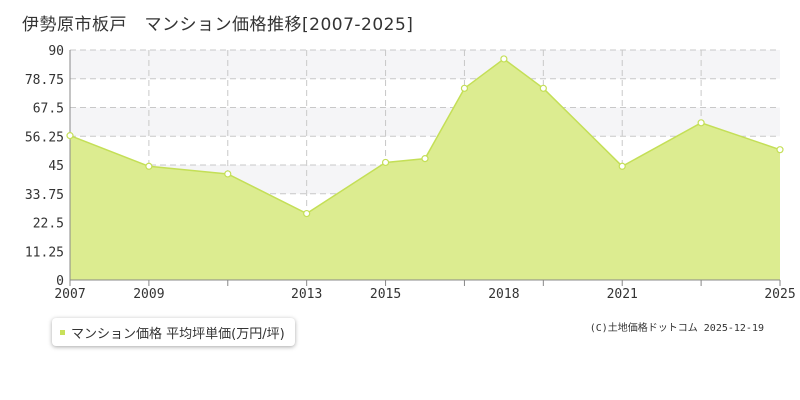 Image resolution: width=800 pixels, height=400 pixels. Describe the element at coordinates (44, 252) in the screenshot. I see `y-tick-label: 11.25` at that location.